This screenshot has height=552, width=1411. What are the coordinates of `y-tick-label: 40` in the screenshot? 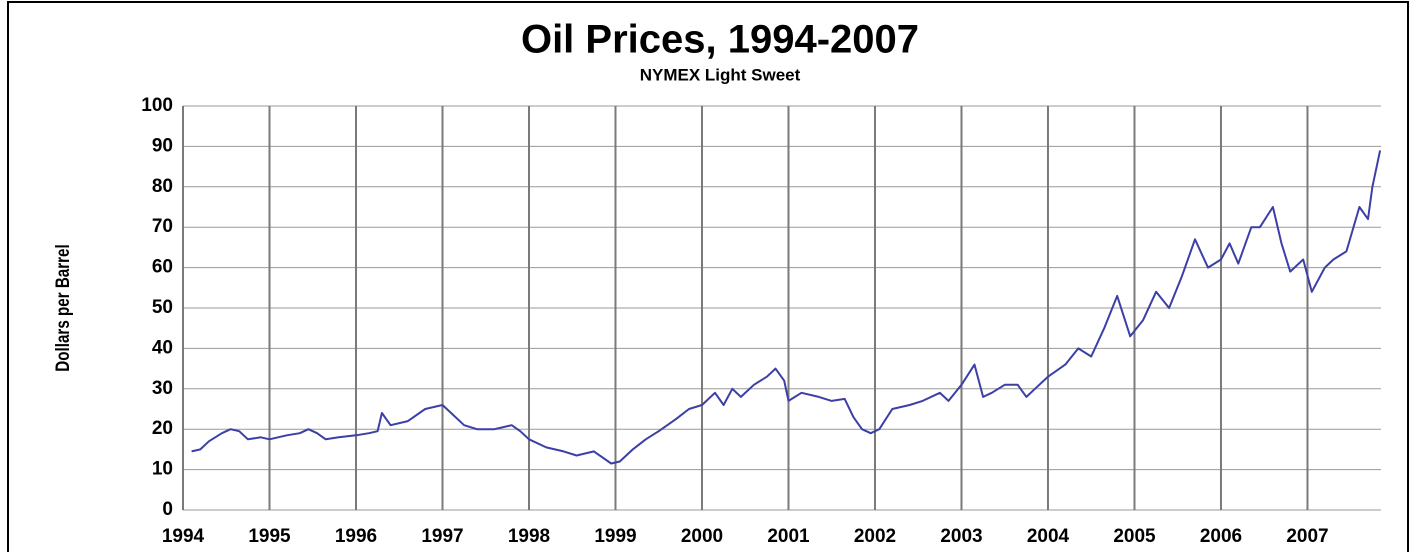 It's located at (162, 347).